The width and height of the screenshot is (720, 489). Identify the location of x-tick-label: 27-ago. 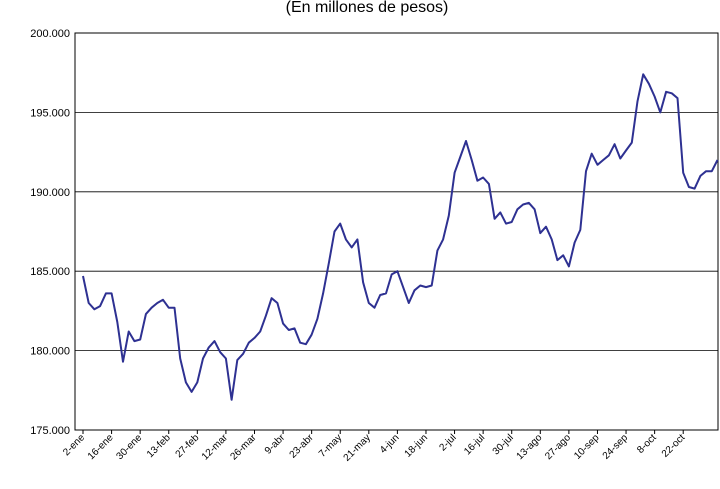
(558, 447).